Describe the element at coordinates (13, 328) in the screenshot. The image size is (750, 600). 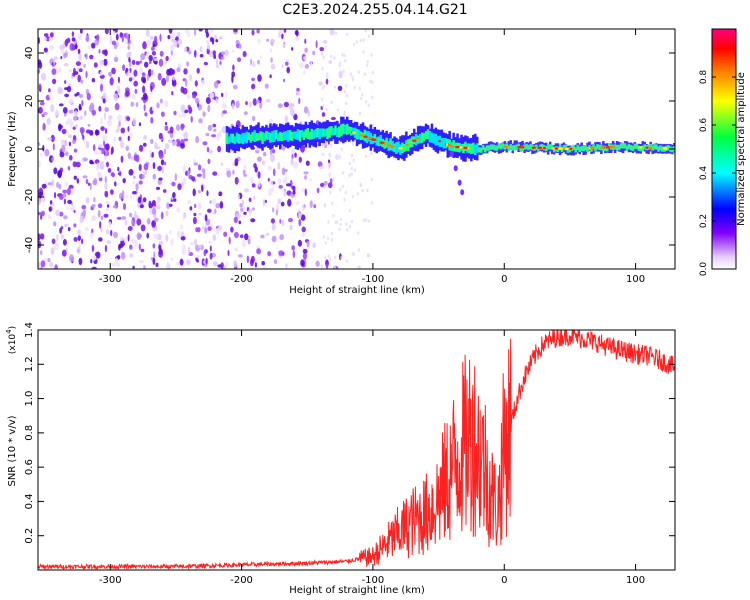
I see `snr-exponent-suffix: )` at that location.